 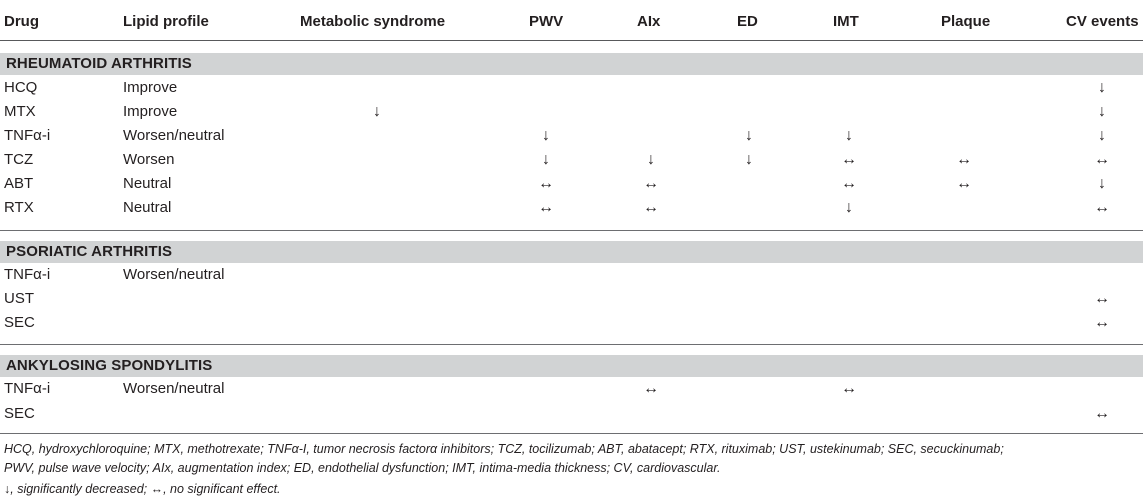 What do you see at coordinates (19, 298) in the screenshot?
I see `cell-drug: UST` at bounding box center [19, 298].